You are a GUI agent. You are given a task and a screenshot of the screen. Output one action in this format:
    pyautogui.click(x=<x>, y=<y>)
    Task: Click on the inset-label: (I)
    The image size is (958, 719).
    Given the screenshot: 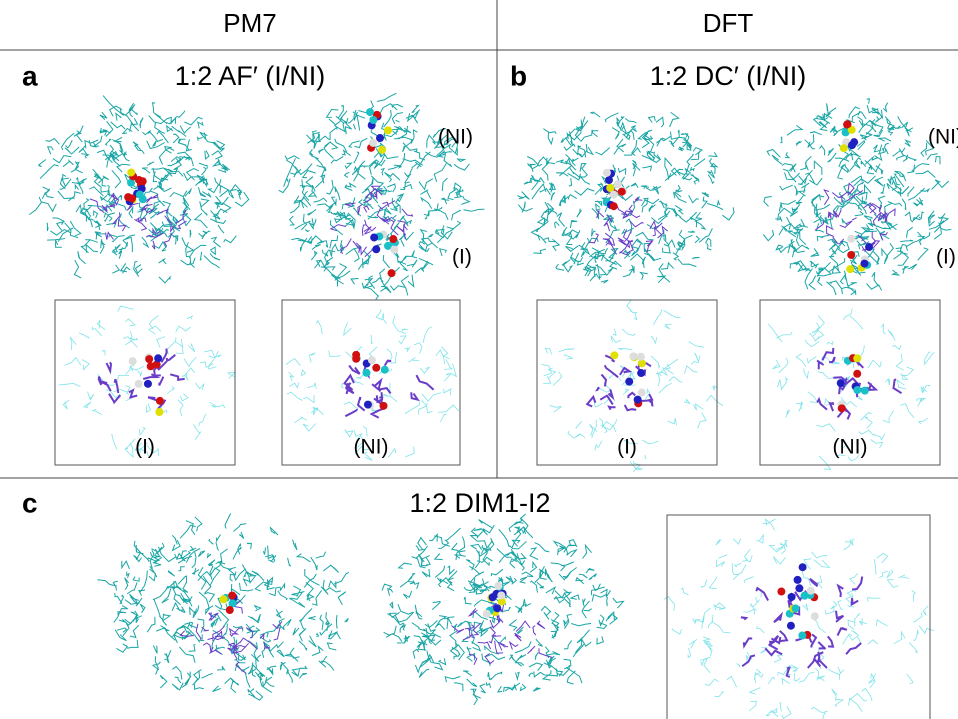 What is the action you would take?
    pyautogui.click(x=627, y=447)
    